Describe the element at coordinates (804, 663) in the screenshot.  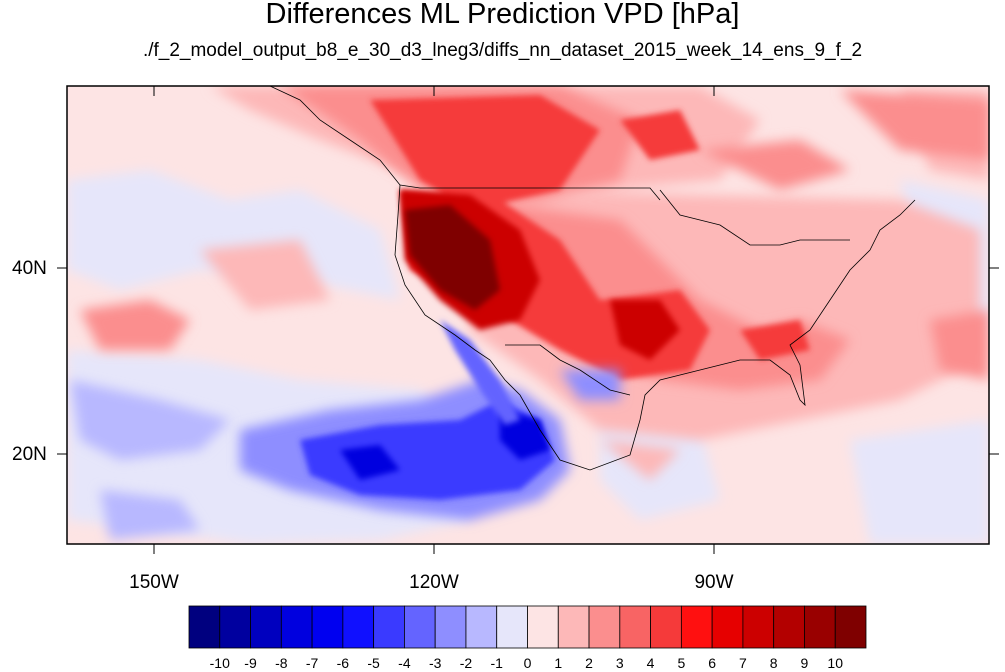
I see `colorbar-tick-label: 9` at that location.